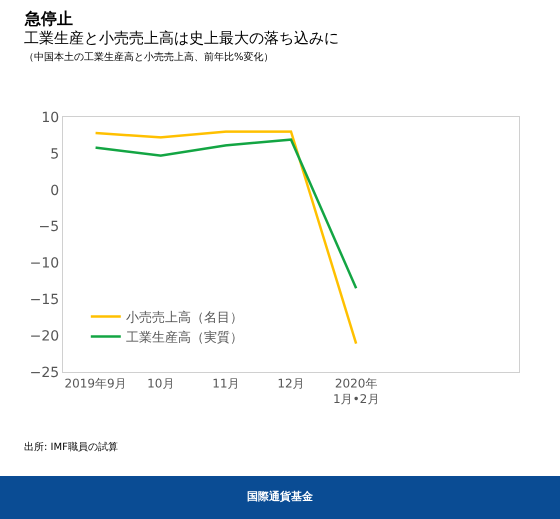 The width and height of the screenshot is (560, 519). I want to click on y-tick-label: −10, so click(45, 264).